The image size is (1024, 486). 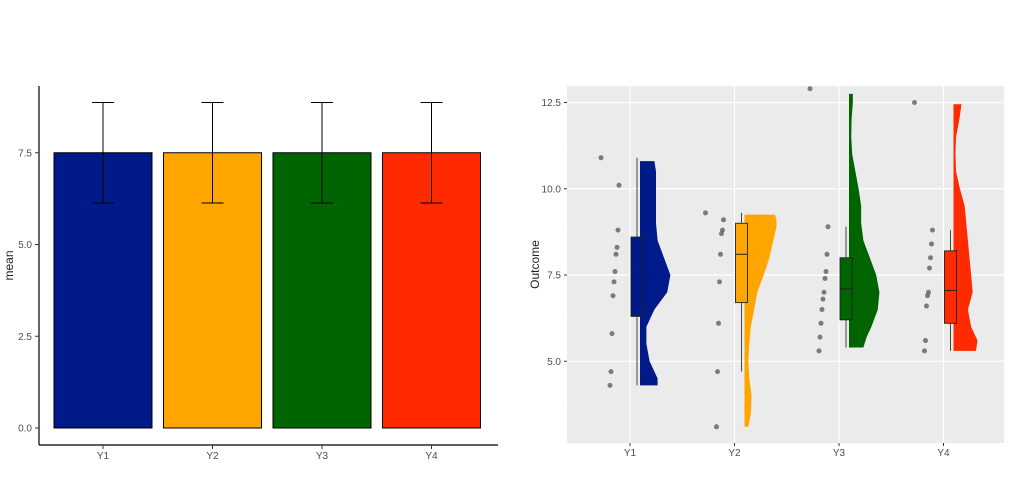 I want to click on y-tick-label-2: 5.0, so click(x=25, y=245).